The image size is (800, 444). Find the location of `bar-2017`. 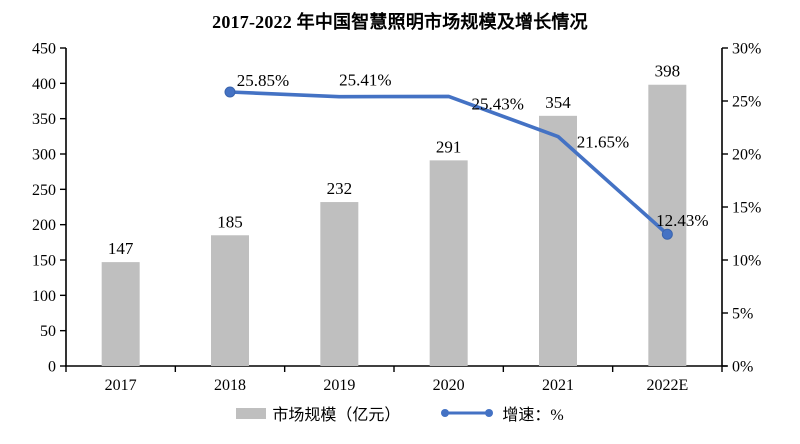

bar-2017 is located at coordinates (120, 314).